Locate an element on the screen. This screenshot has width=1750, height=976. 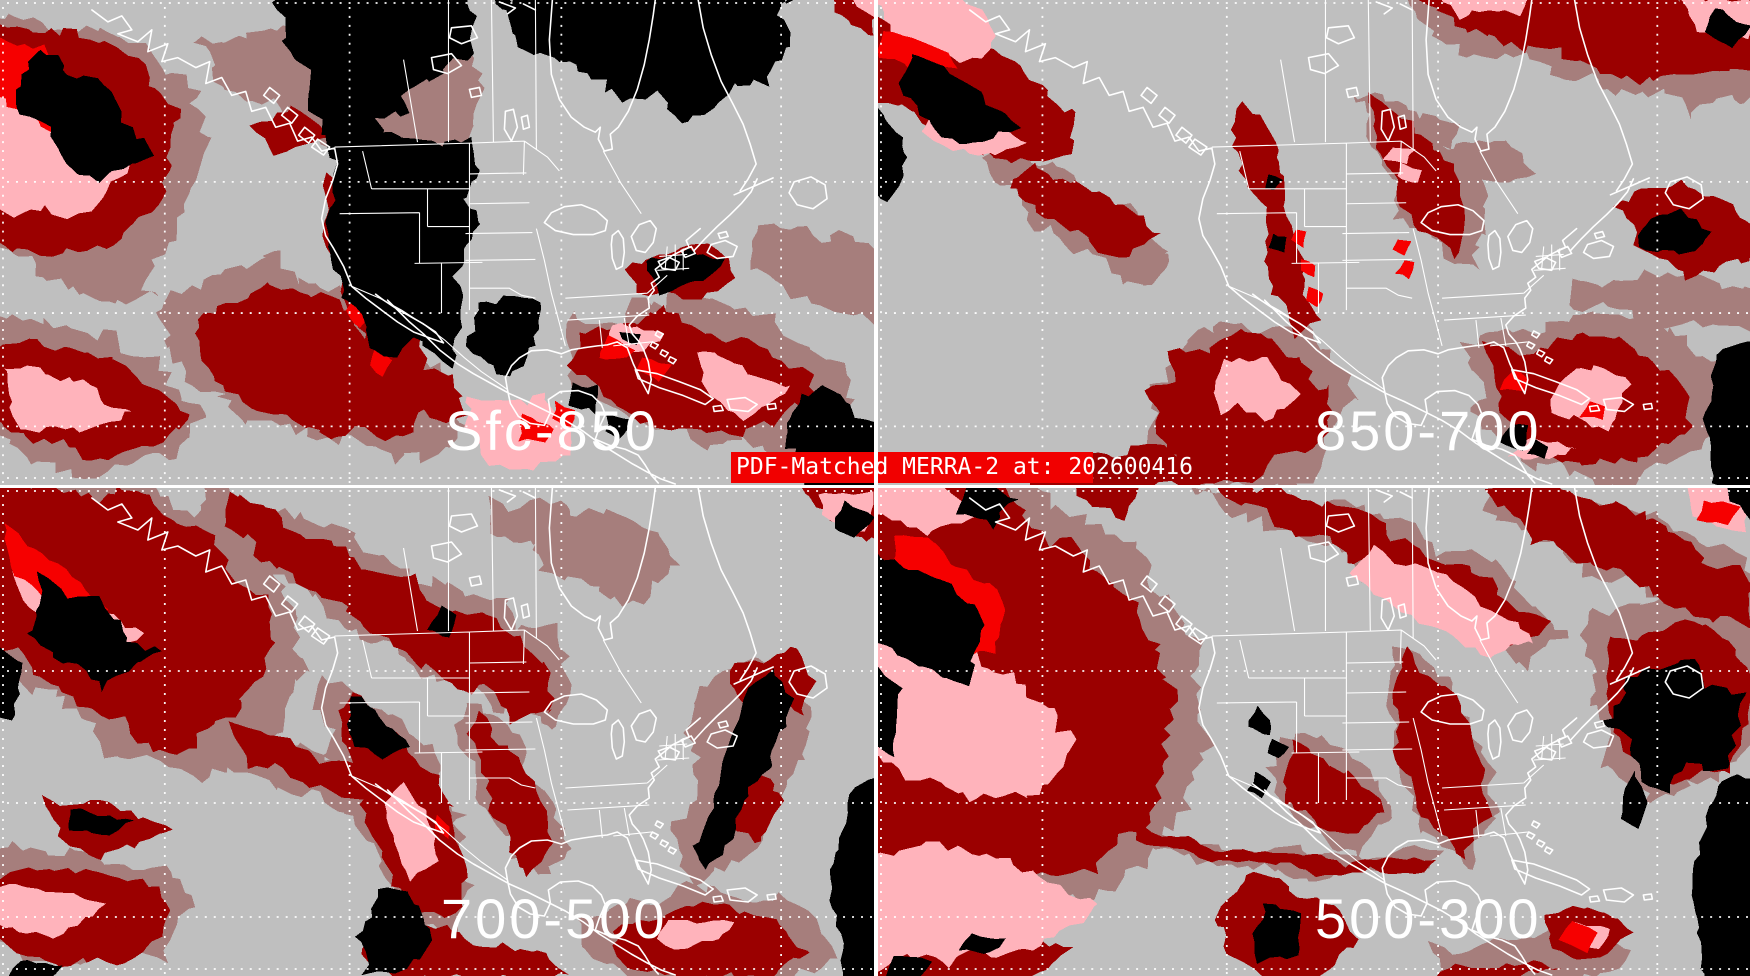
panel-label-sfc-850: Sfc-850 is located at coordinates (552, 430).